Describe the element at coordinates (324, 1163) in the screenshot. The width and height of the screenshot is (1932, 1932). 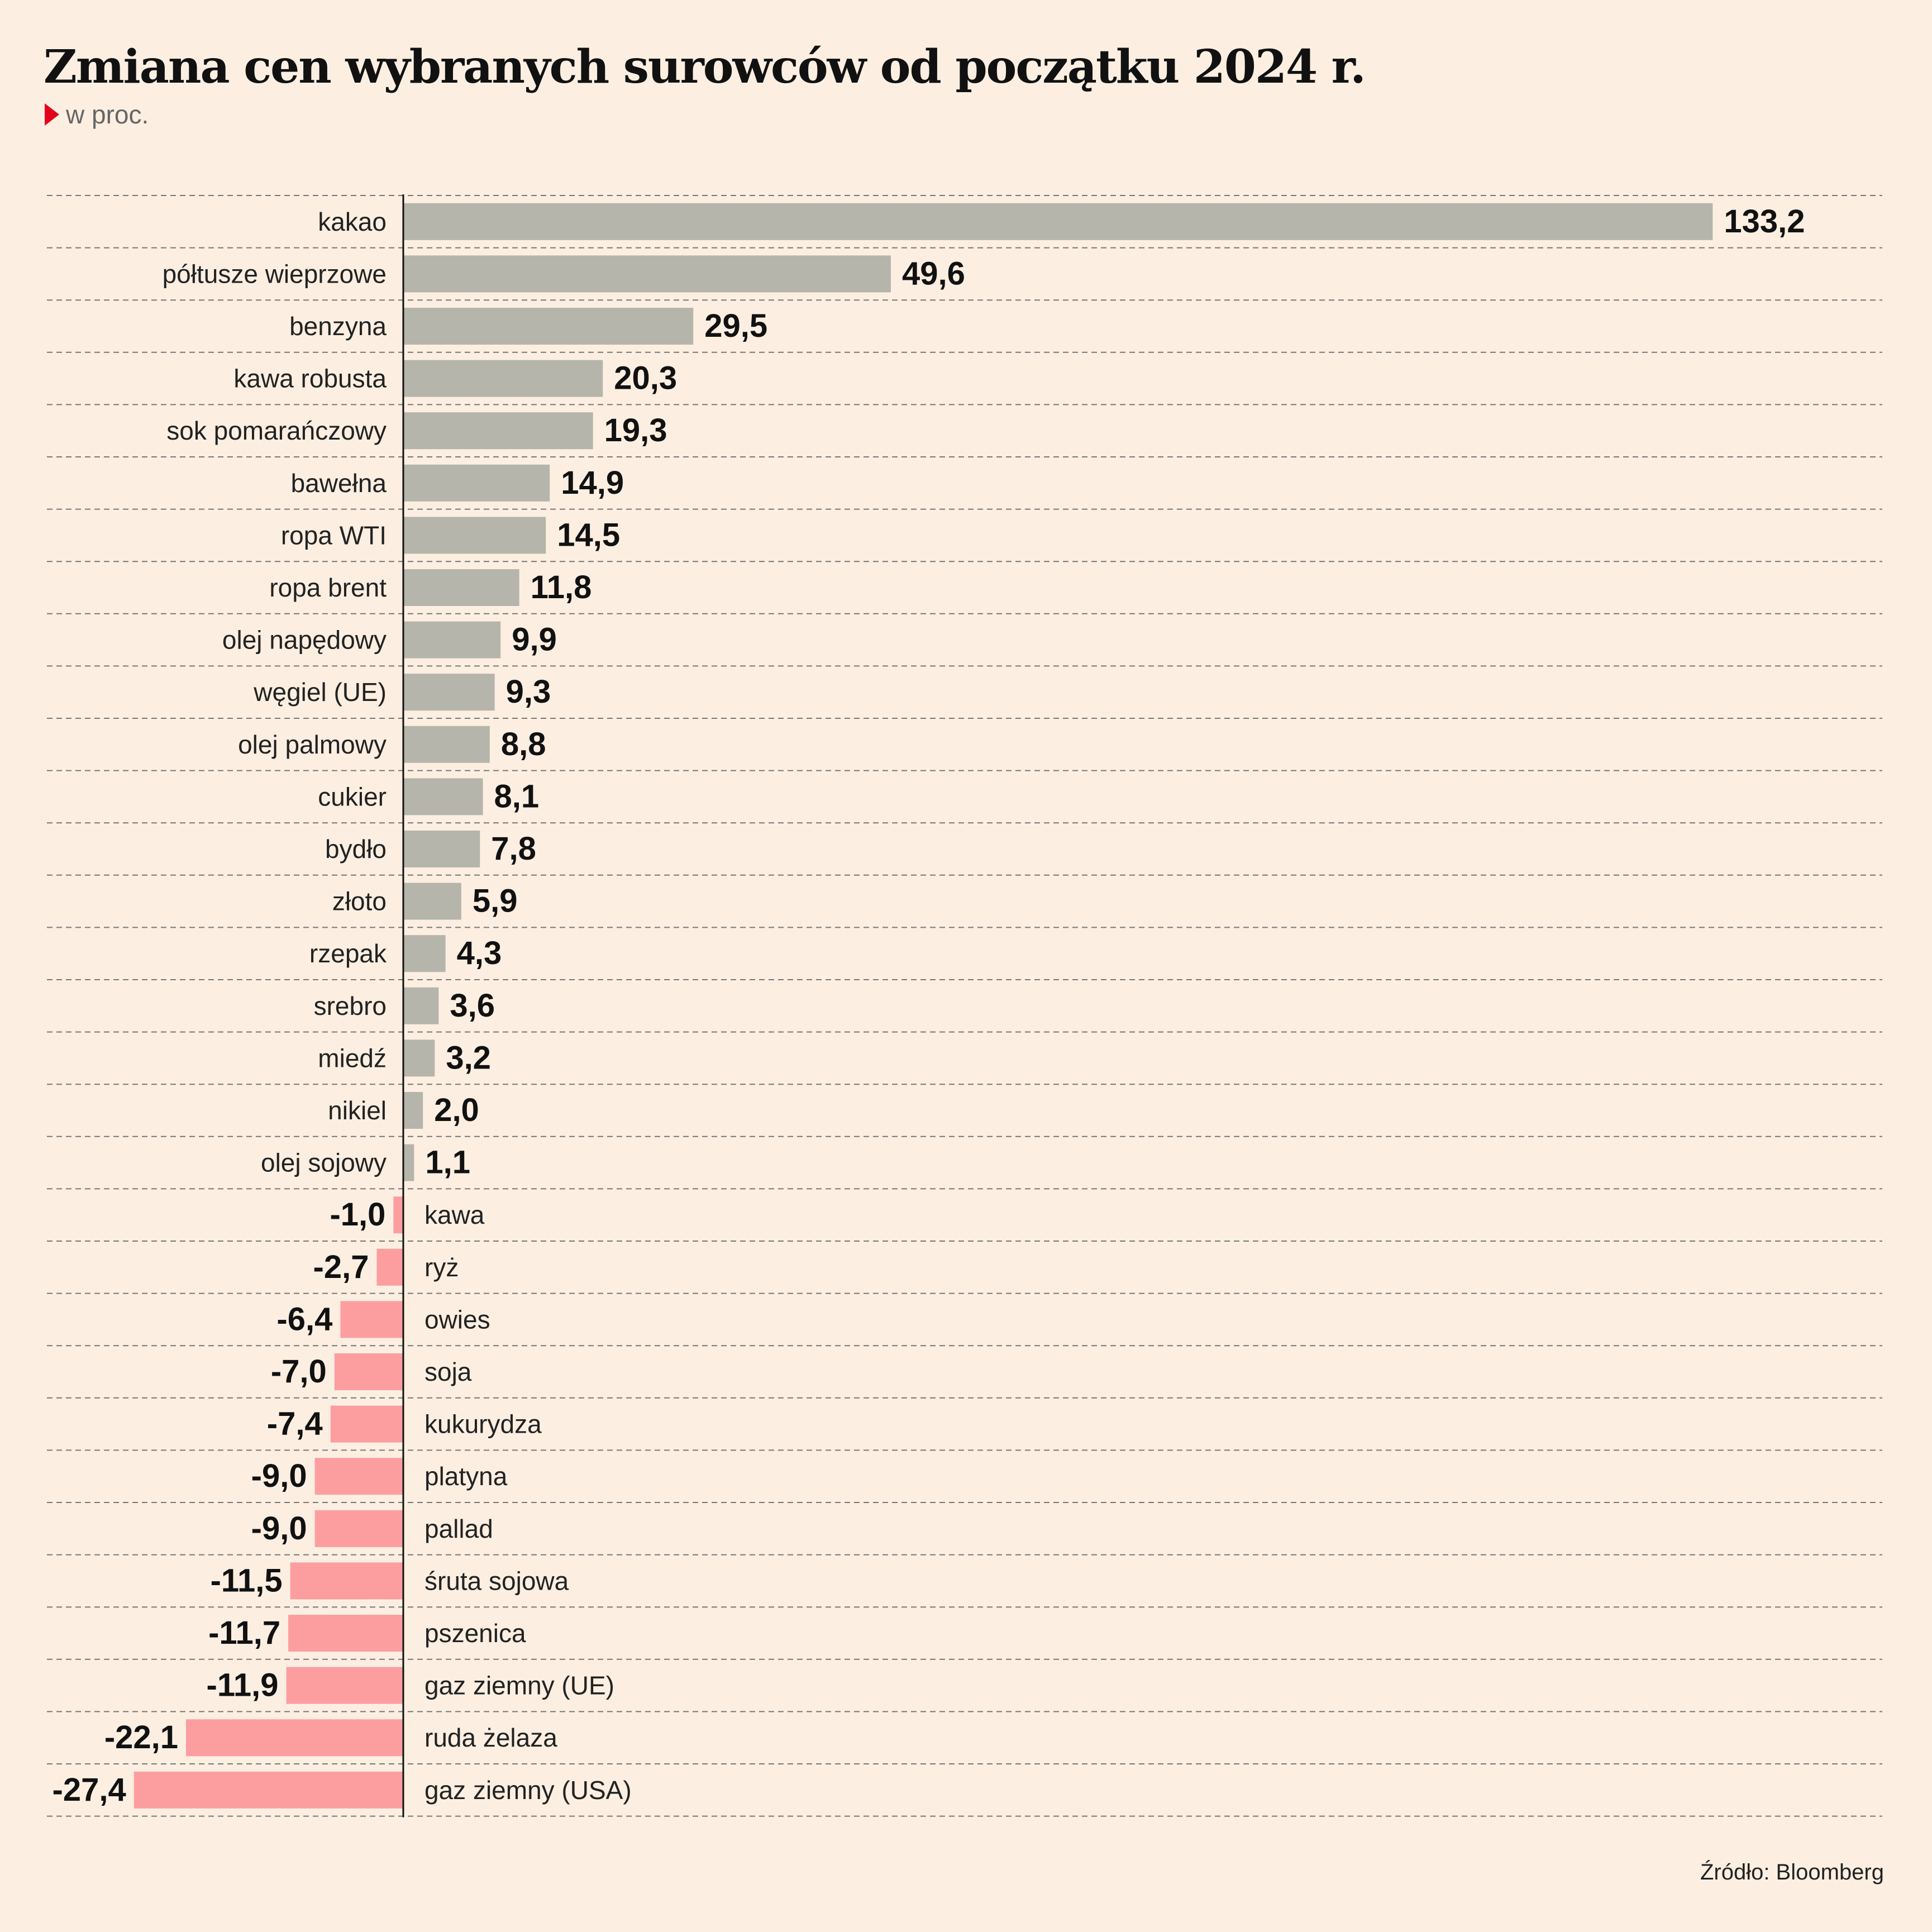
I see `category-label: olej sojowy` at that location.